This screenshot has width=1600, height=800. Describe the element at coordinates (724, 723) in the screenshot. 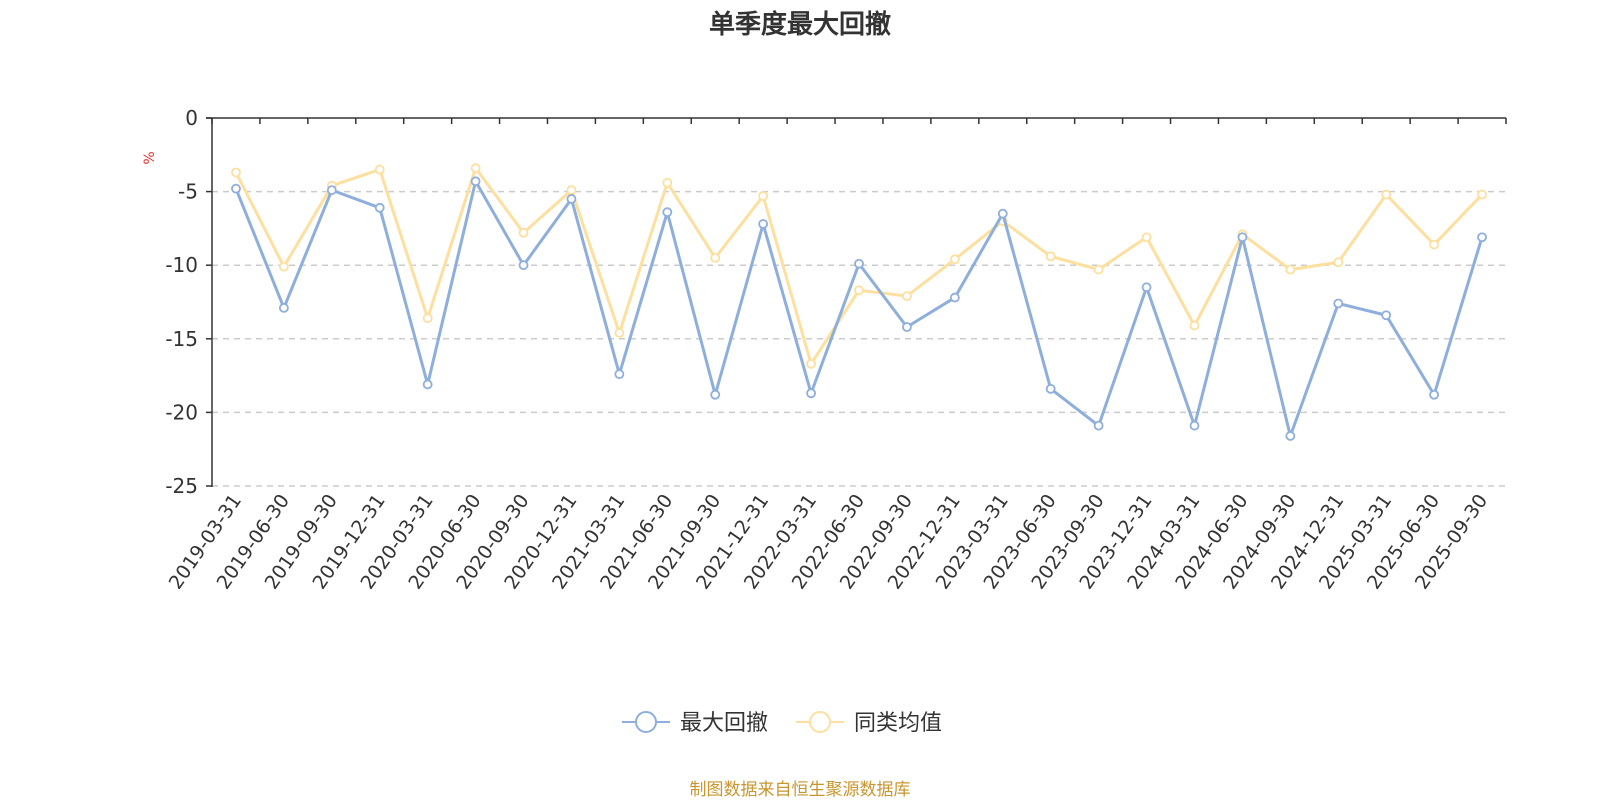

I see `legend-label-max-drawdown: 最大回撤` at that location.